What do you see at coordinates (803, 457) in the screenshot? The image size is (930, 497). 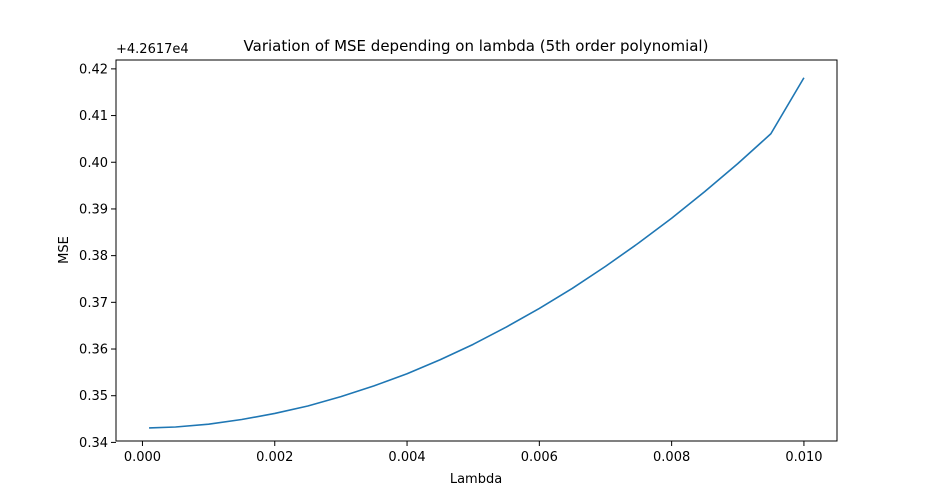 I see `x-tick-label: 0.010` at bounding box center [803, 457].